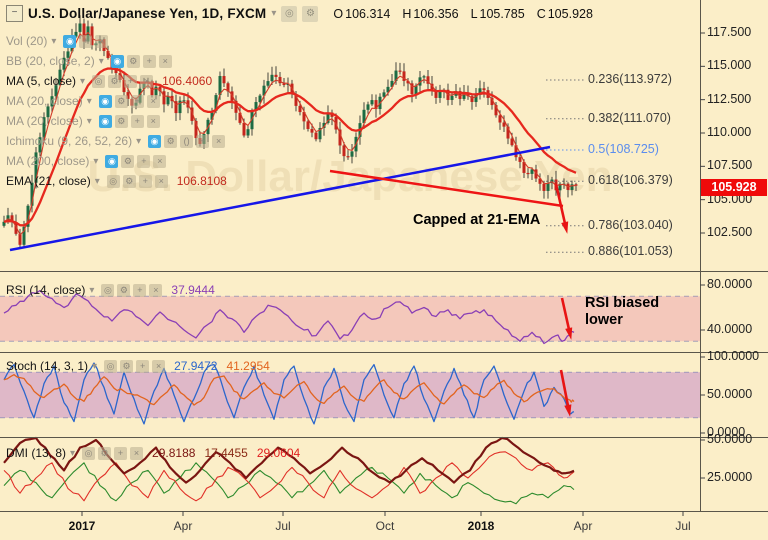  Describe the element at coordinates (46, 290) in the screenshot. I see `indicator-label: RSI (14, close)` at that location.